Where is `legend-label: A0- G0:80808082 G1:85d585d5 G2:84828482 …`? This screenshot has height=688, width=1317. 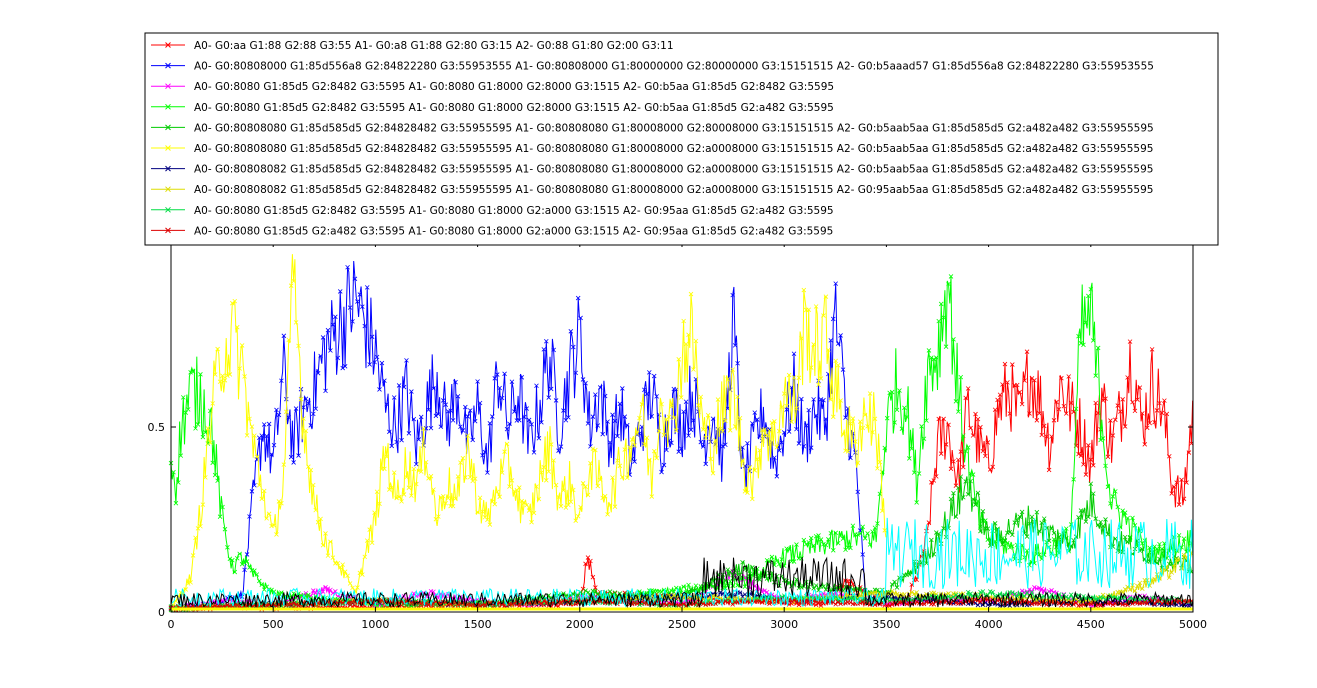 legend-label: A0- G0:80808082 G1:85d585d5 G2:84828482 … is located at coordinates (673, 190).